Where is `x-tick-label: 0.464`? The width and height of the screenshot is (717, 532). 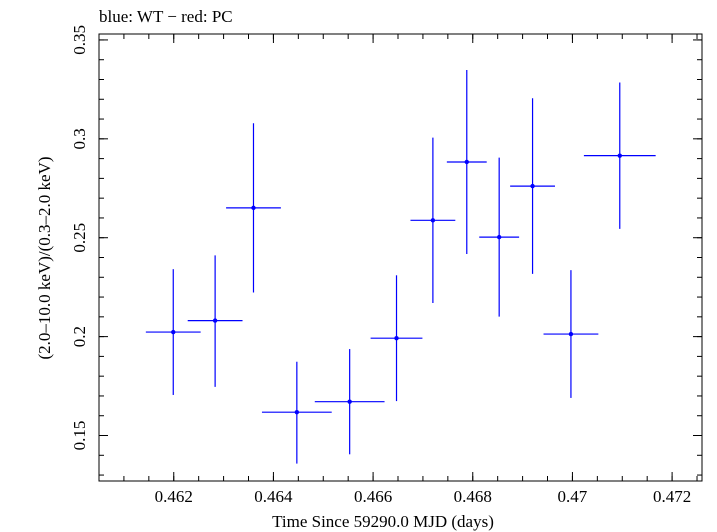
x-tick-label: 0.464 is located at coordinates (273, 496).